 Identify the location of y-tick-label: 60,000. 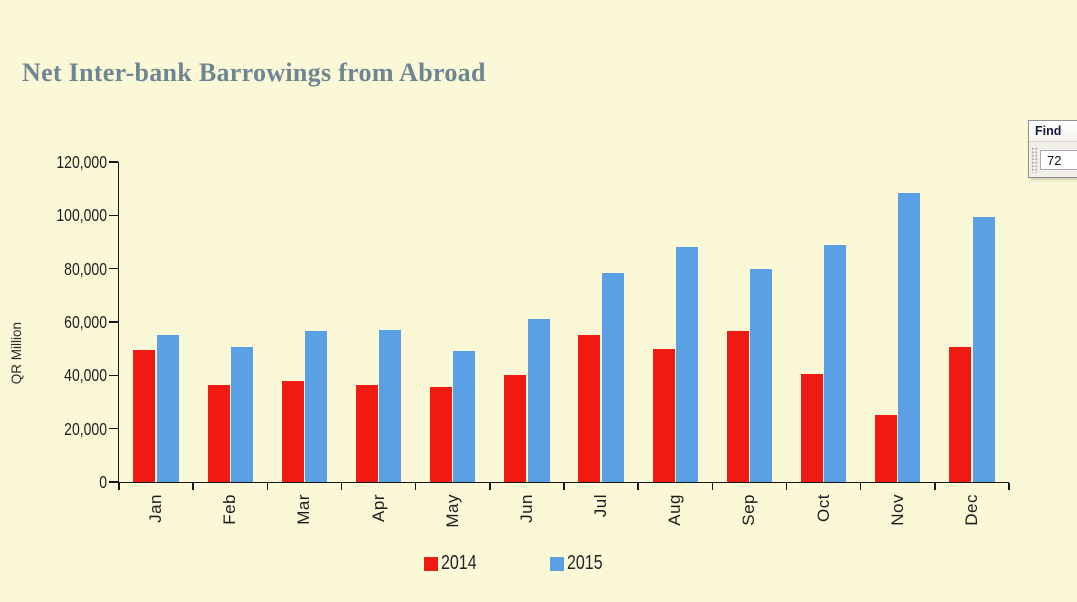
(85, 322).